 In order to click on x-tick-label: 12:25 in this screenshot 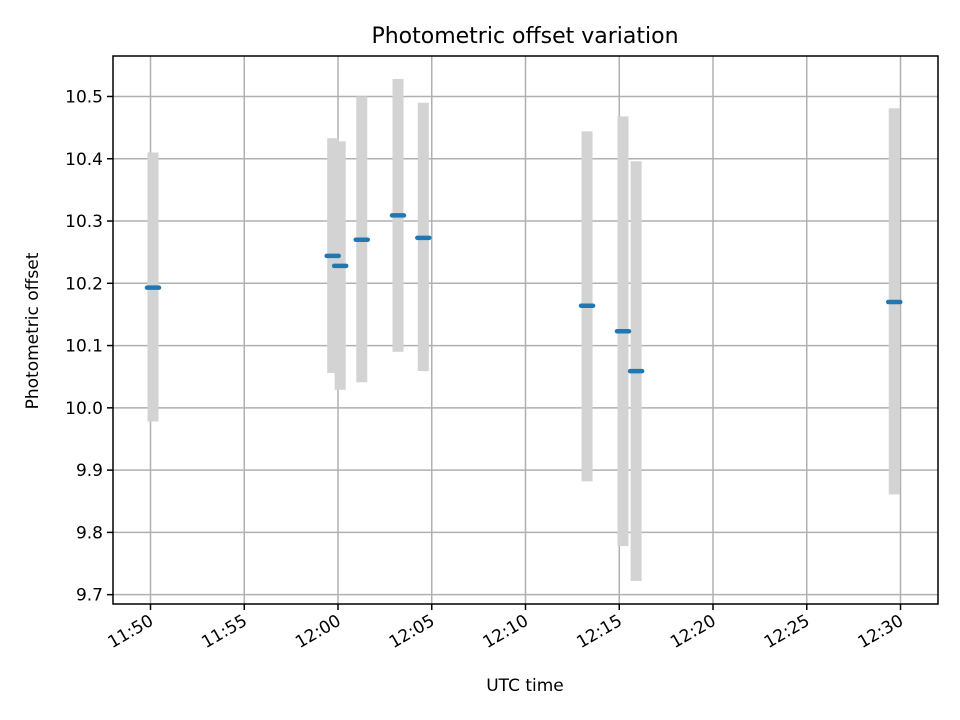, I will do `click(787, 632)`.